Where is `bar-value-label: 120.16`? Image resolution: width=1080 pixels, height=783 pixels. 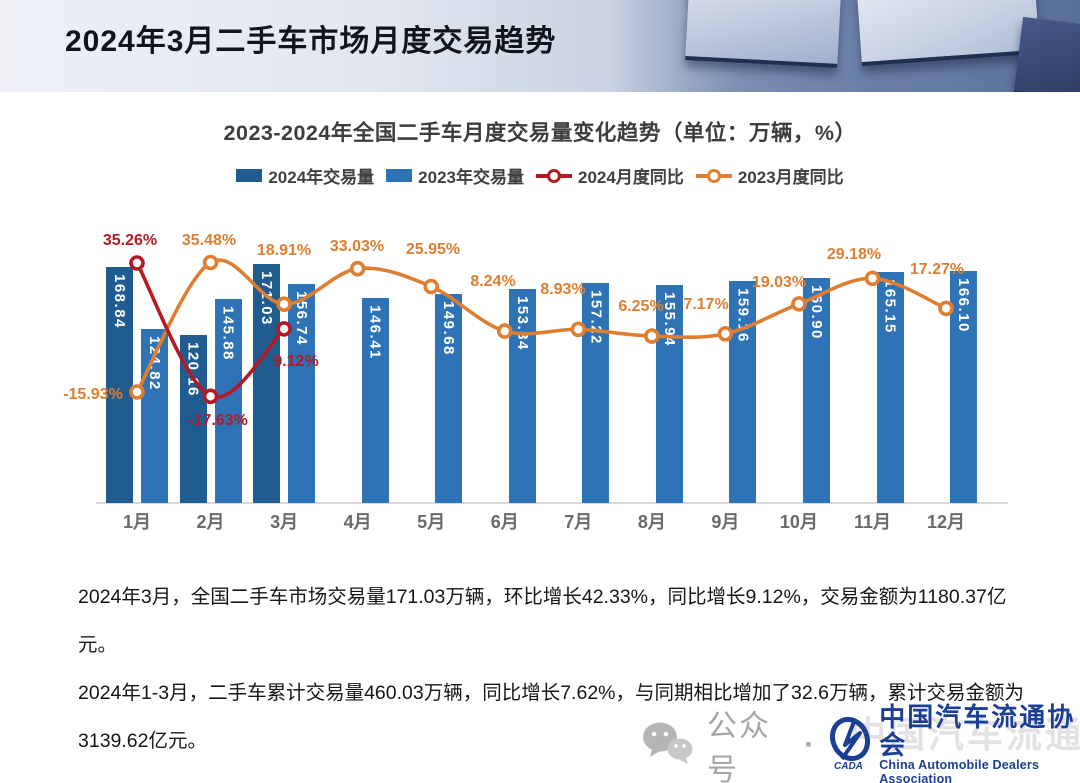 bar-value-label: 120.16 is located at coordinates (193, 369).